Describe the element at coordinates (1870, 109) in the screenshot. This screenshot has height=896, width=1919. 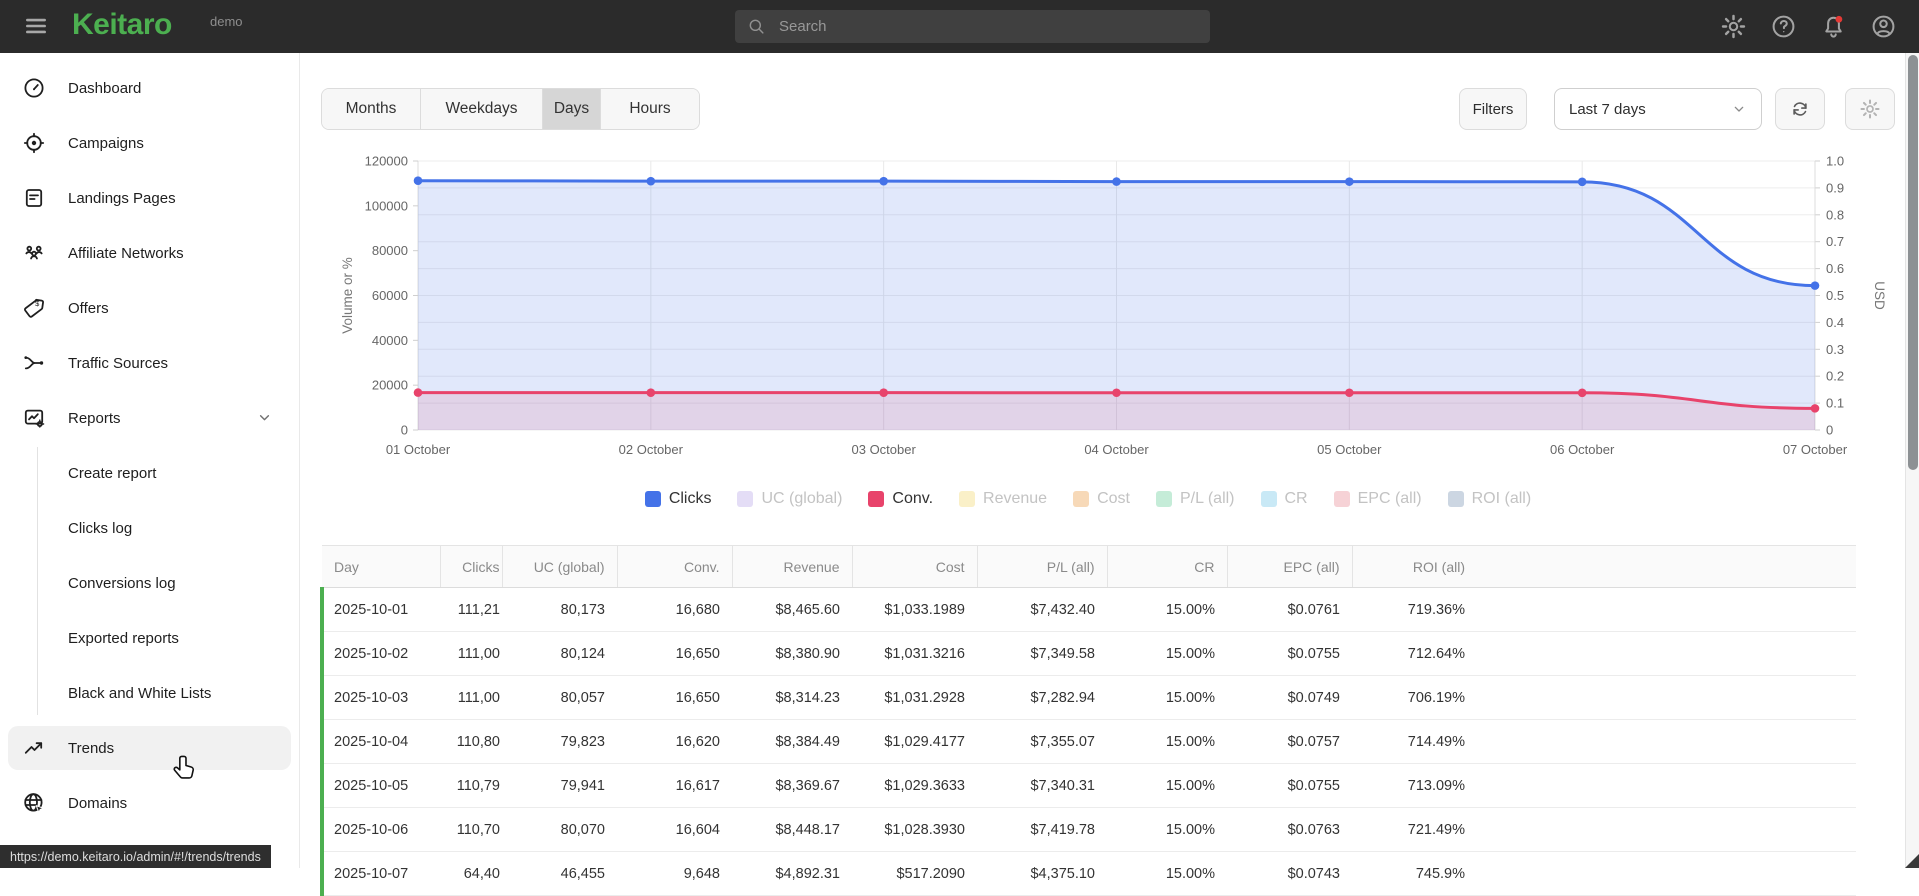
I see `chart-settings-button` at that location.